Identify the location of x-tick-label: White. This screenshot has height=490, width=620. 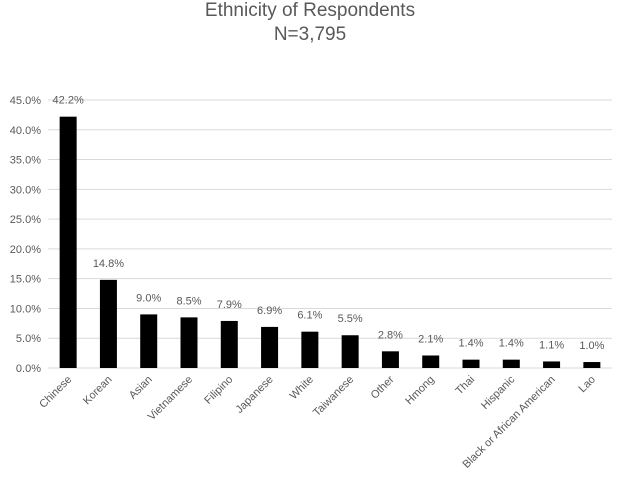
(302, 388).